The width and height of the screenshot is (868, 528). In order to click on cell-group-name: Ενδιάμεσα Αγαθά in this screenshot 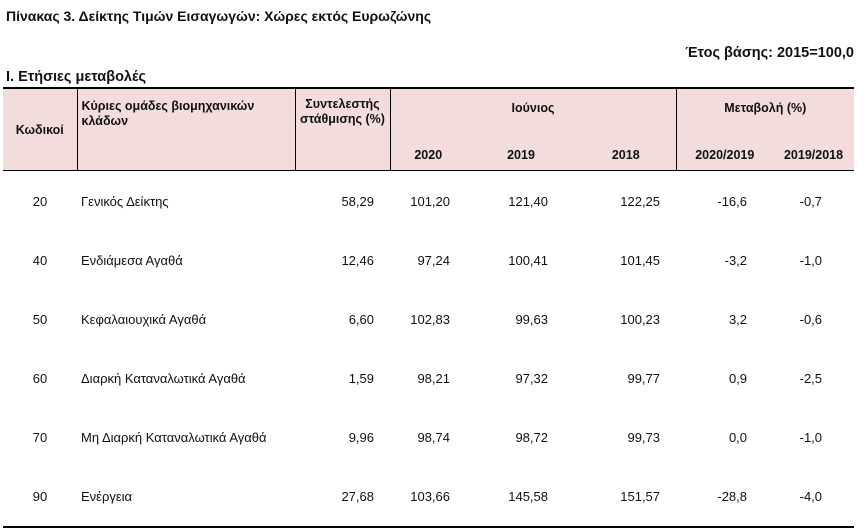, I will do `click(132, 260)`.